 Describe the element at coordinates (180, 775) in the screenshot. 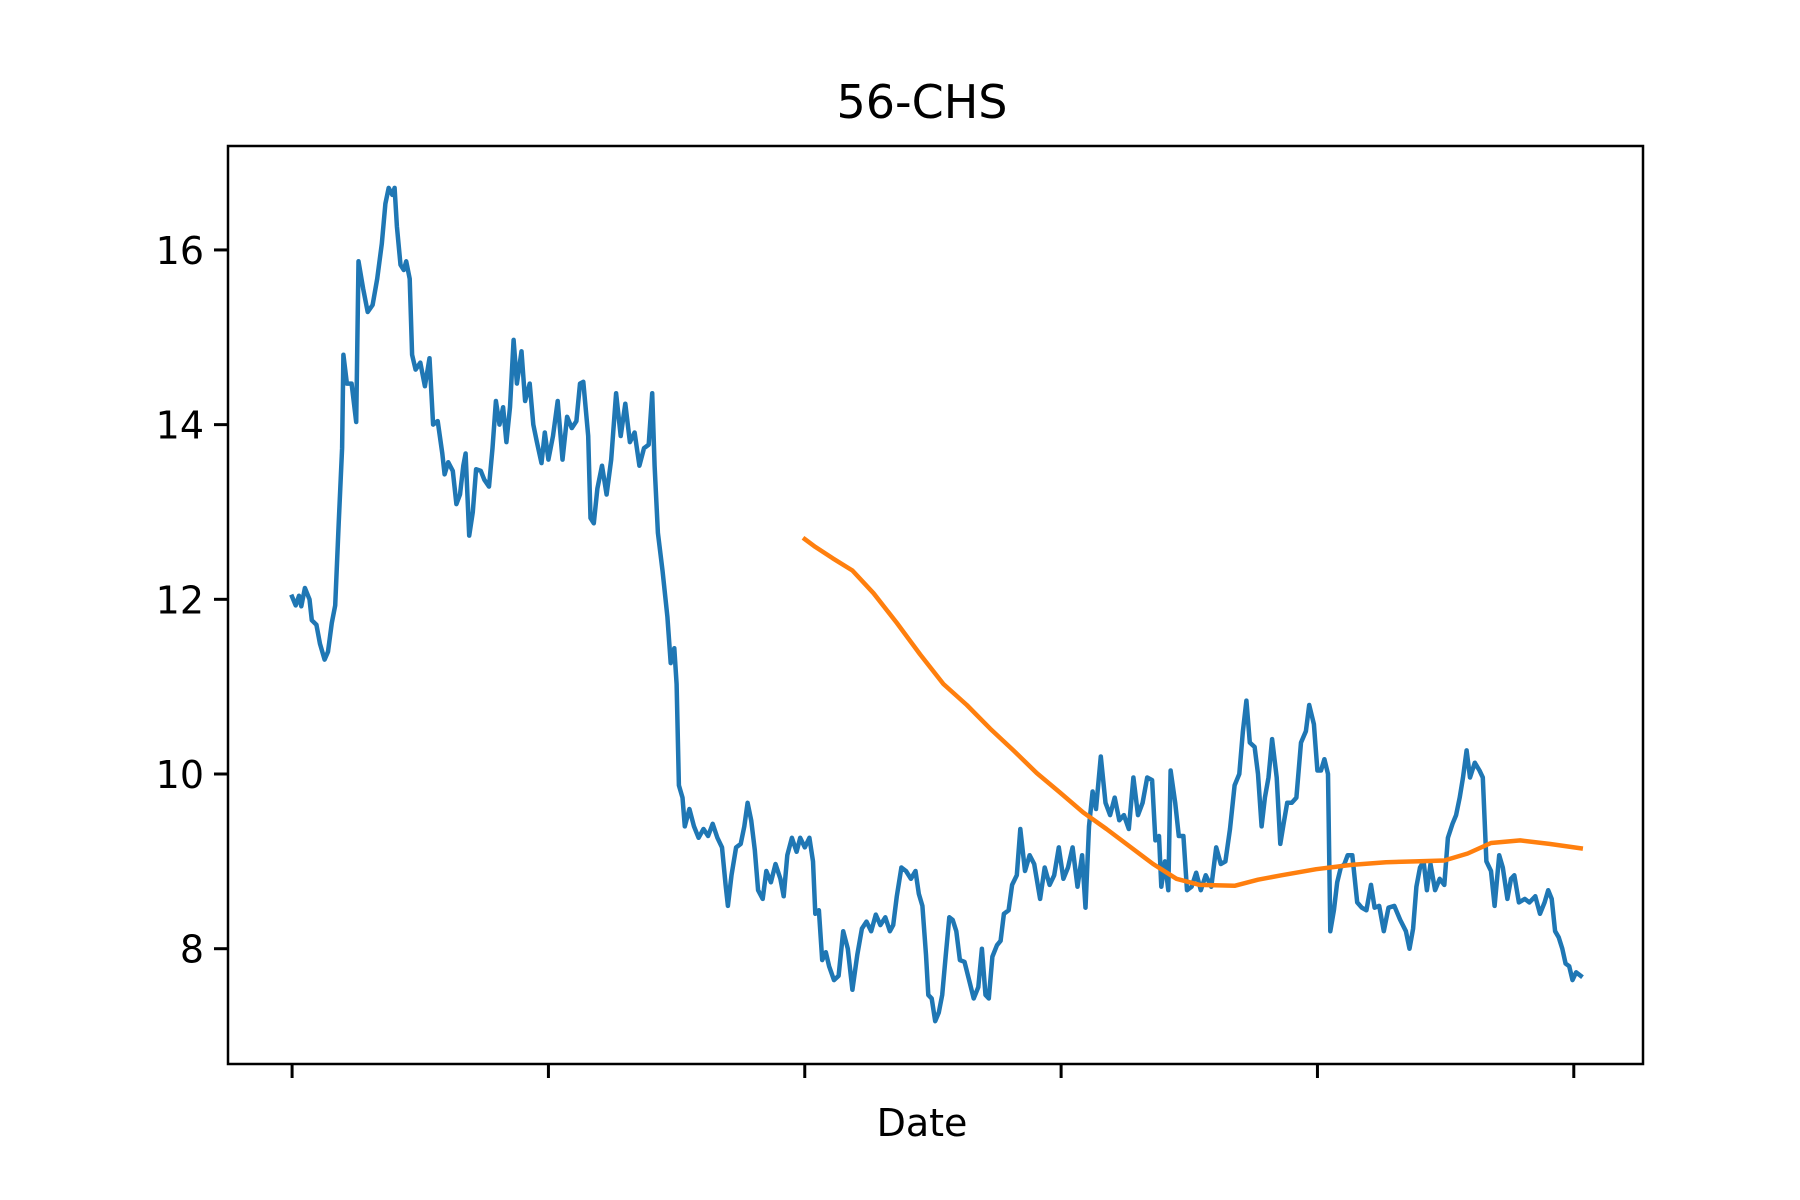

I see `y-tick-label: 10` at that location.